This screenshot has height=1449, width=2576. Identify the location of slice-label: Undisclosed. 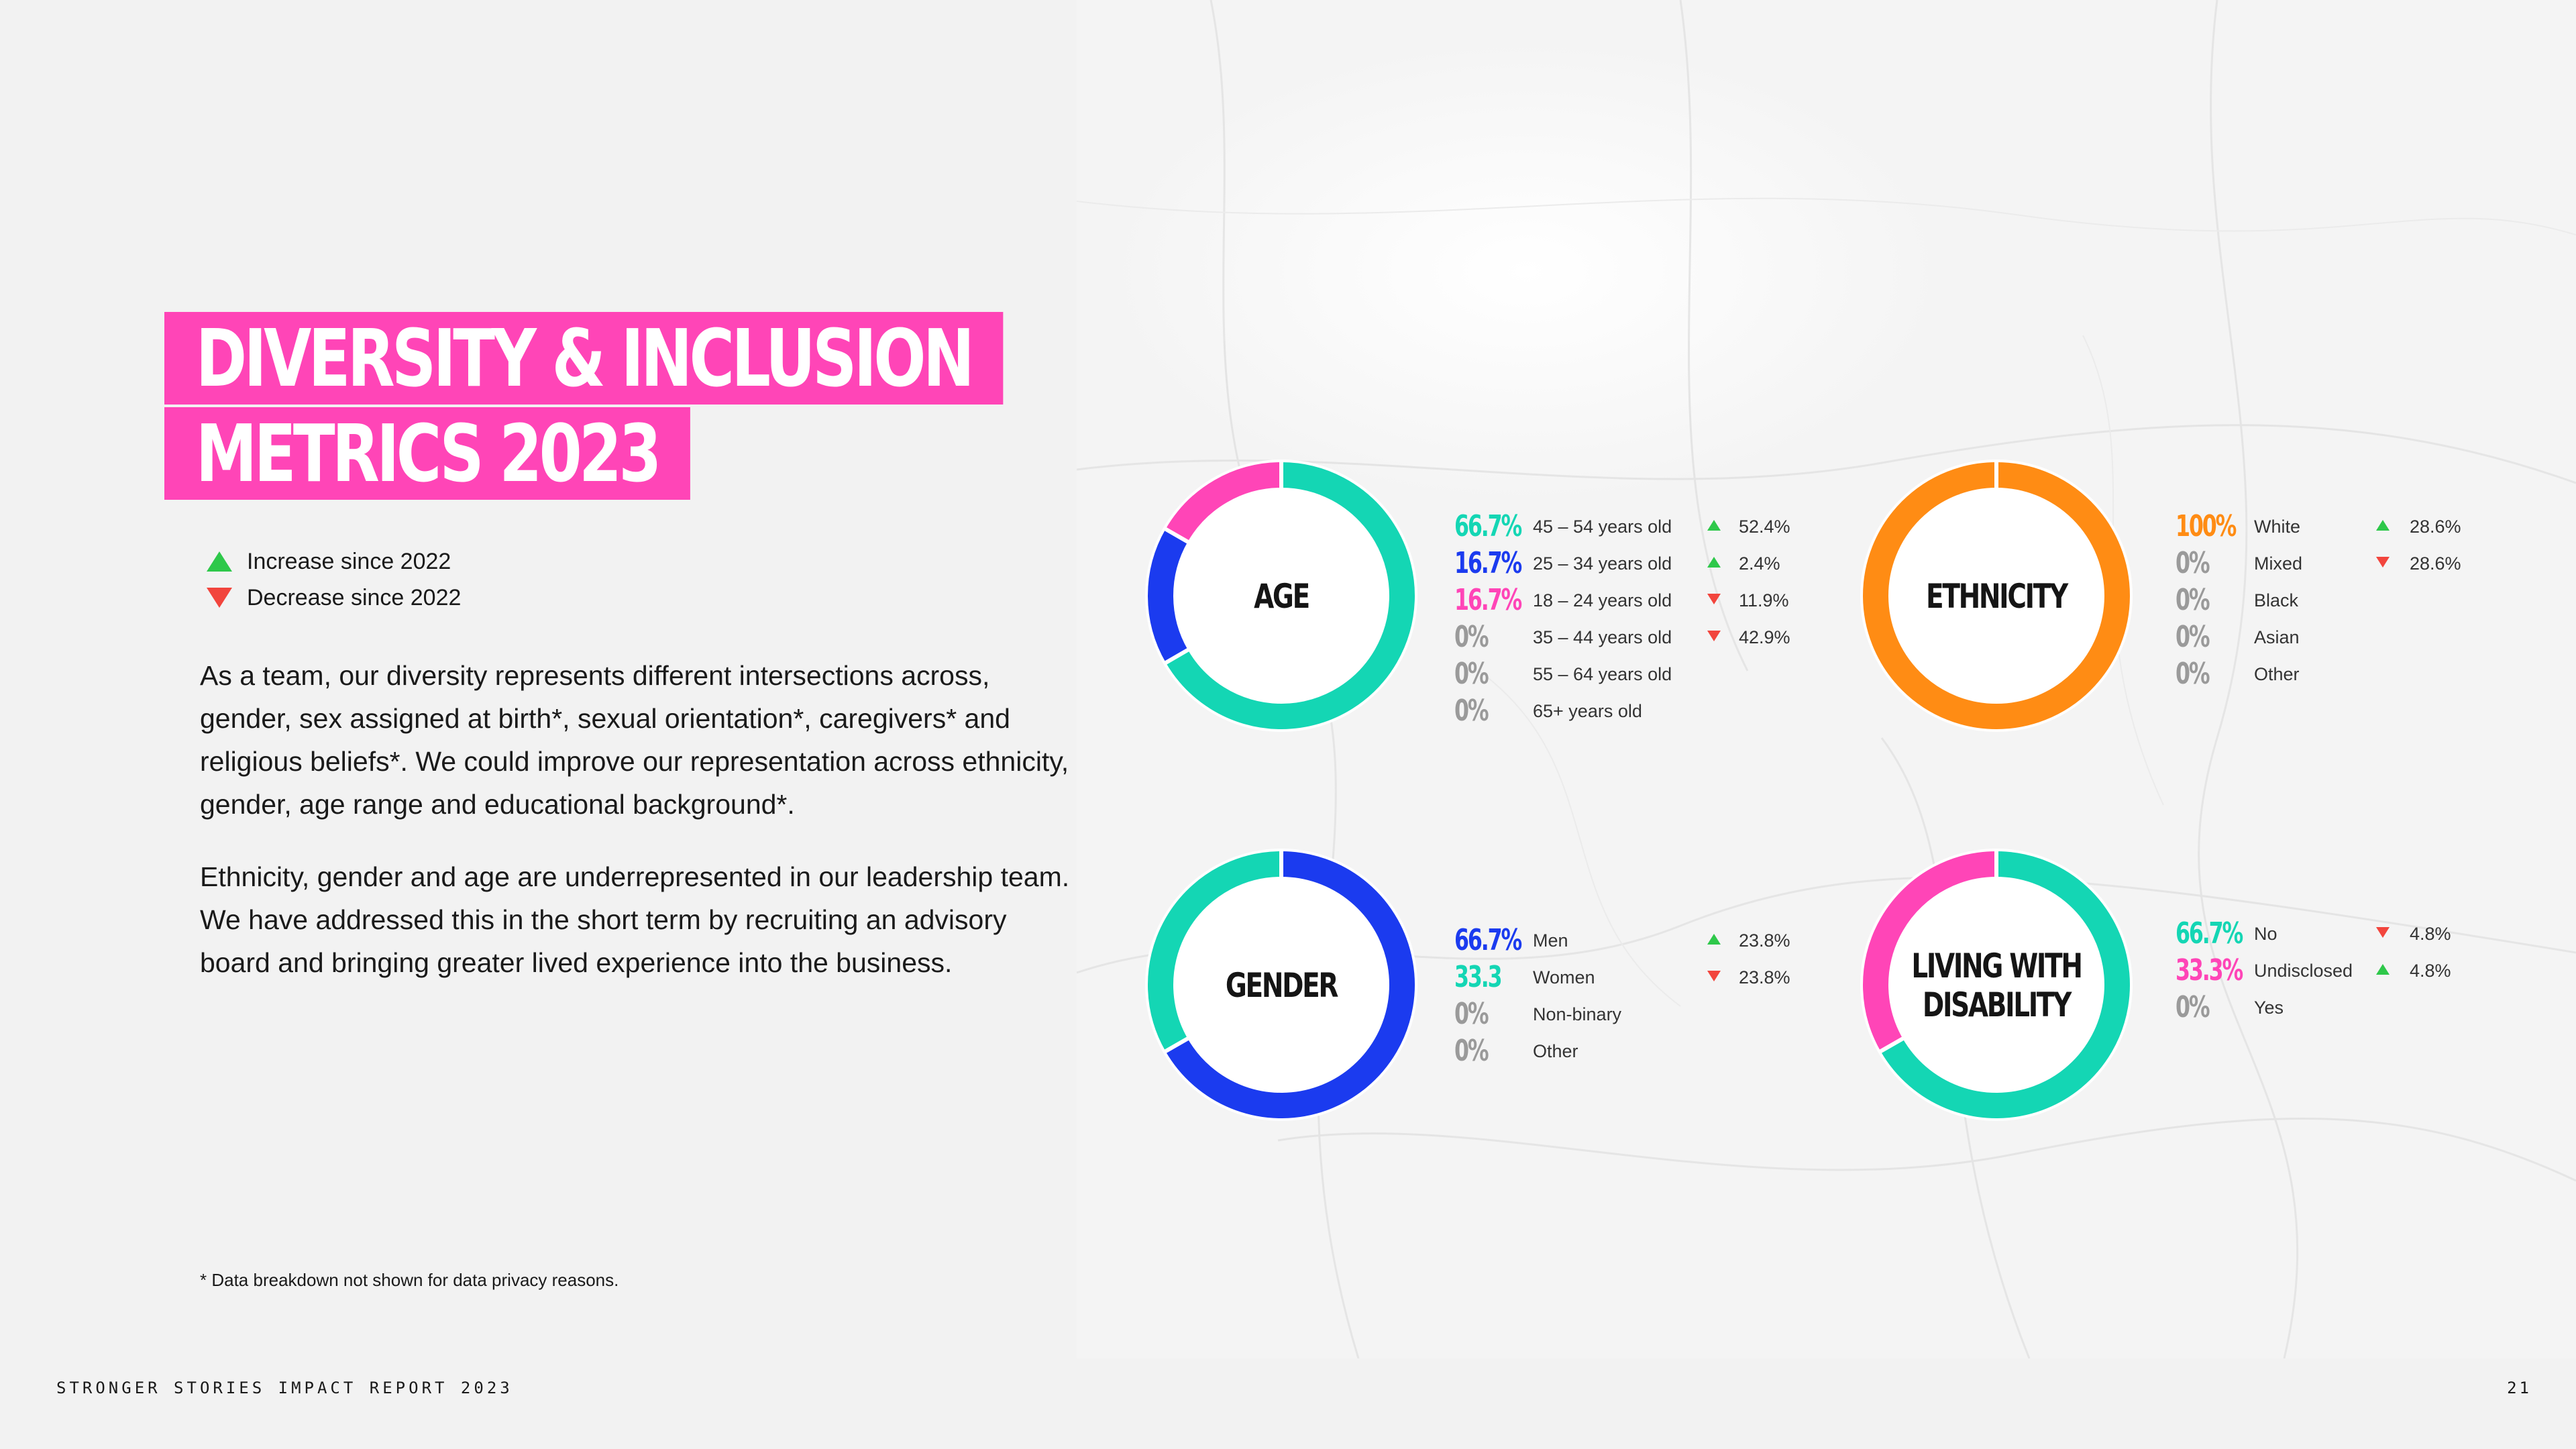
(2303, 971).